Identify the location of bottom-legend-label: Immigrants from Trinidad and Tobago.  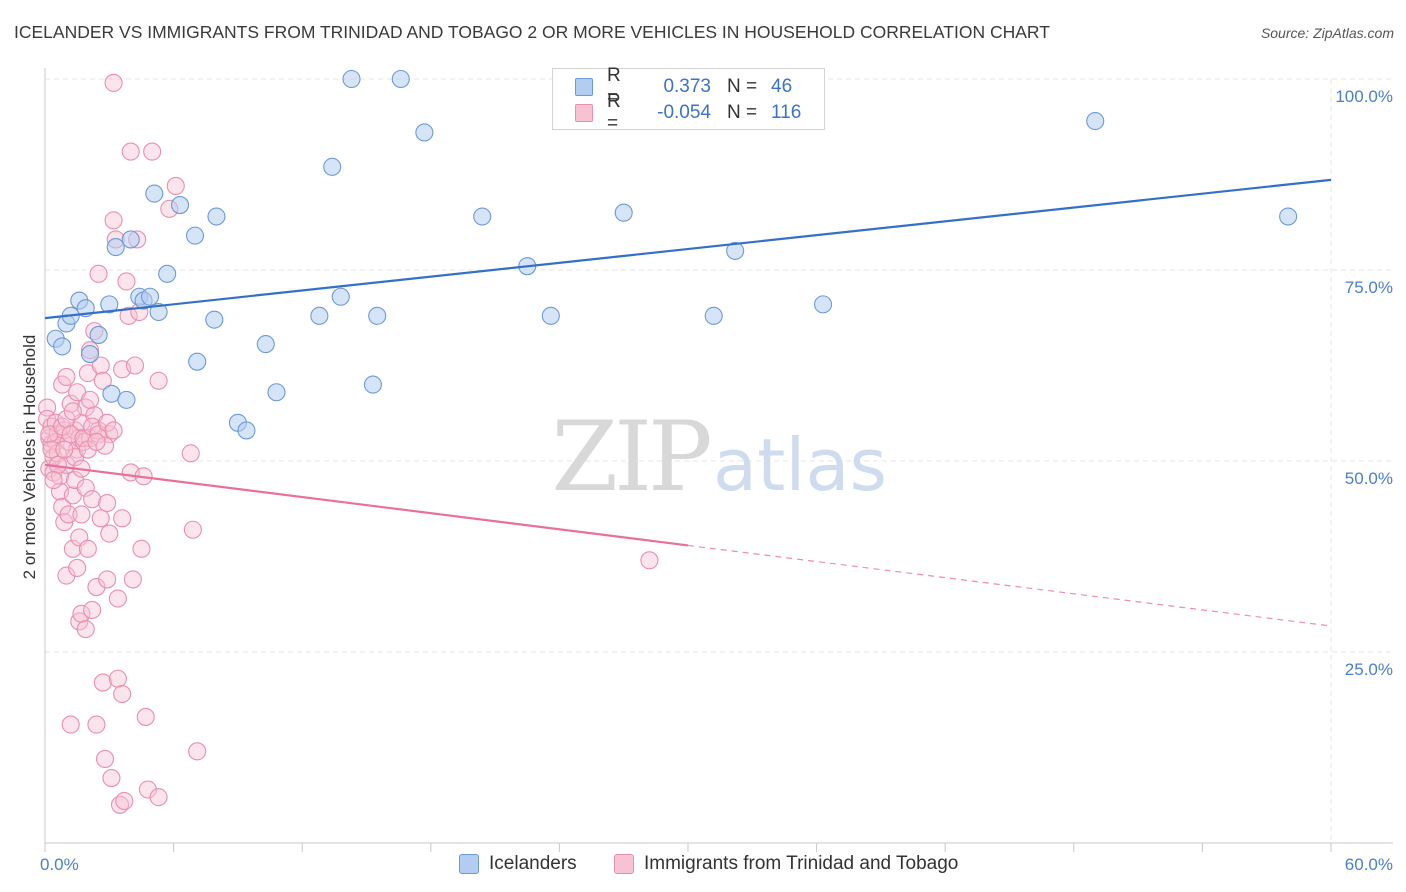
(801, 863).